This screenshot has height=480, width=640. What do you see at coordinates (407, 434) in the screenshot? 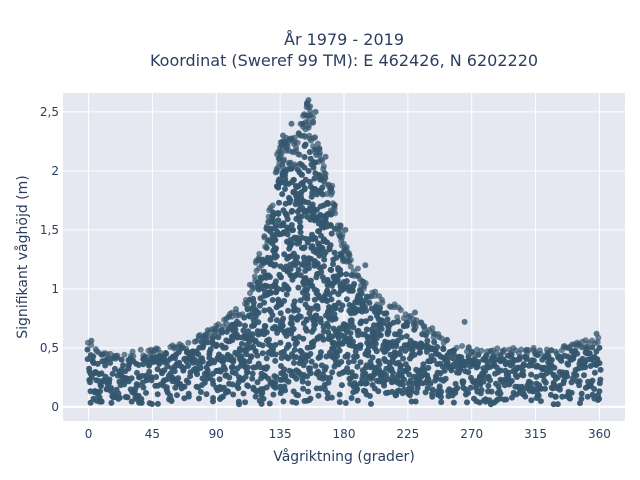
I see `x-tick-label-5: 225` at bounding box center [407, 434].